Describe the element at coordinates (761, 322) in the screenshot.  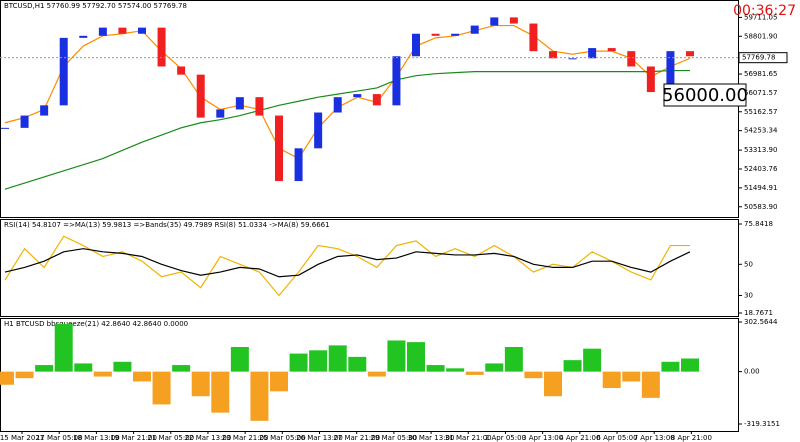
I see `y-tick-label: 302.5644` at that location.